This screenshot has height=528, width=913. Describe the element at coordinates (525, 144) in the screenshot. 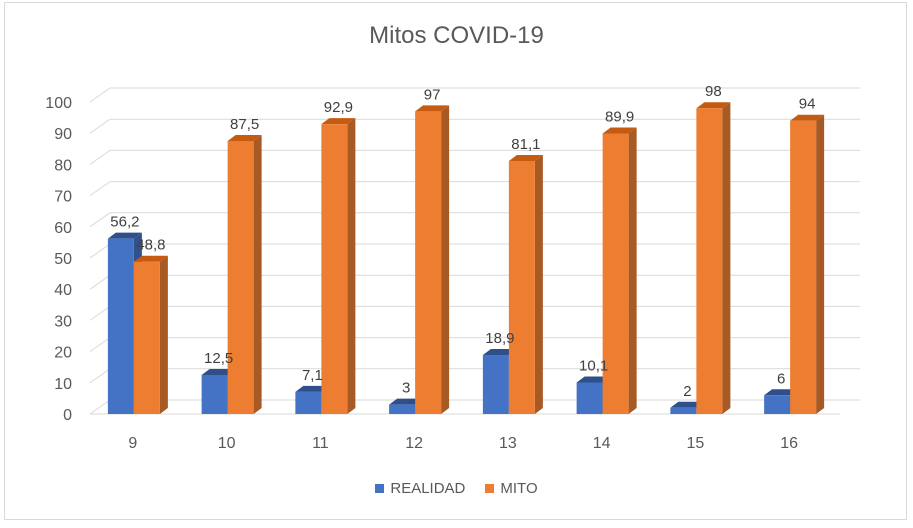

I see `data-label: 81,1` at that location.